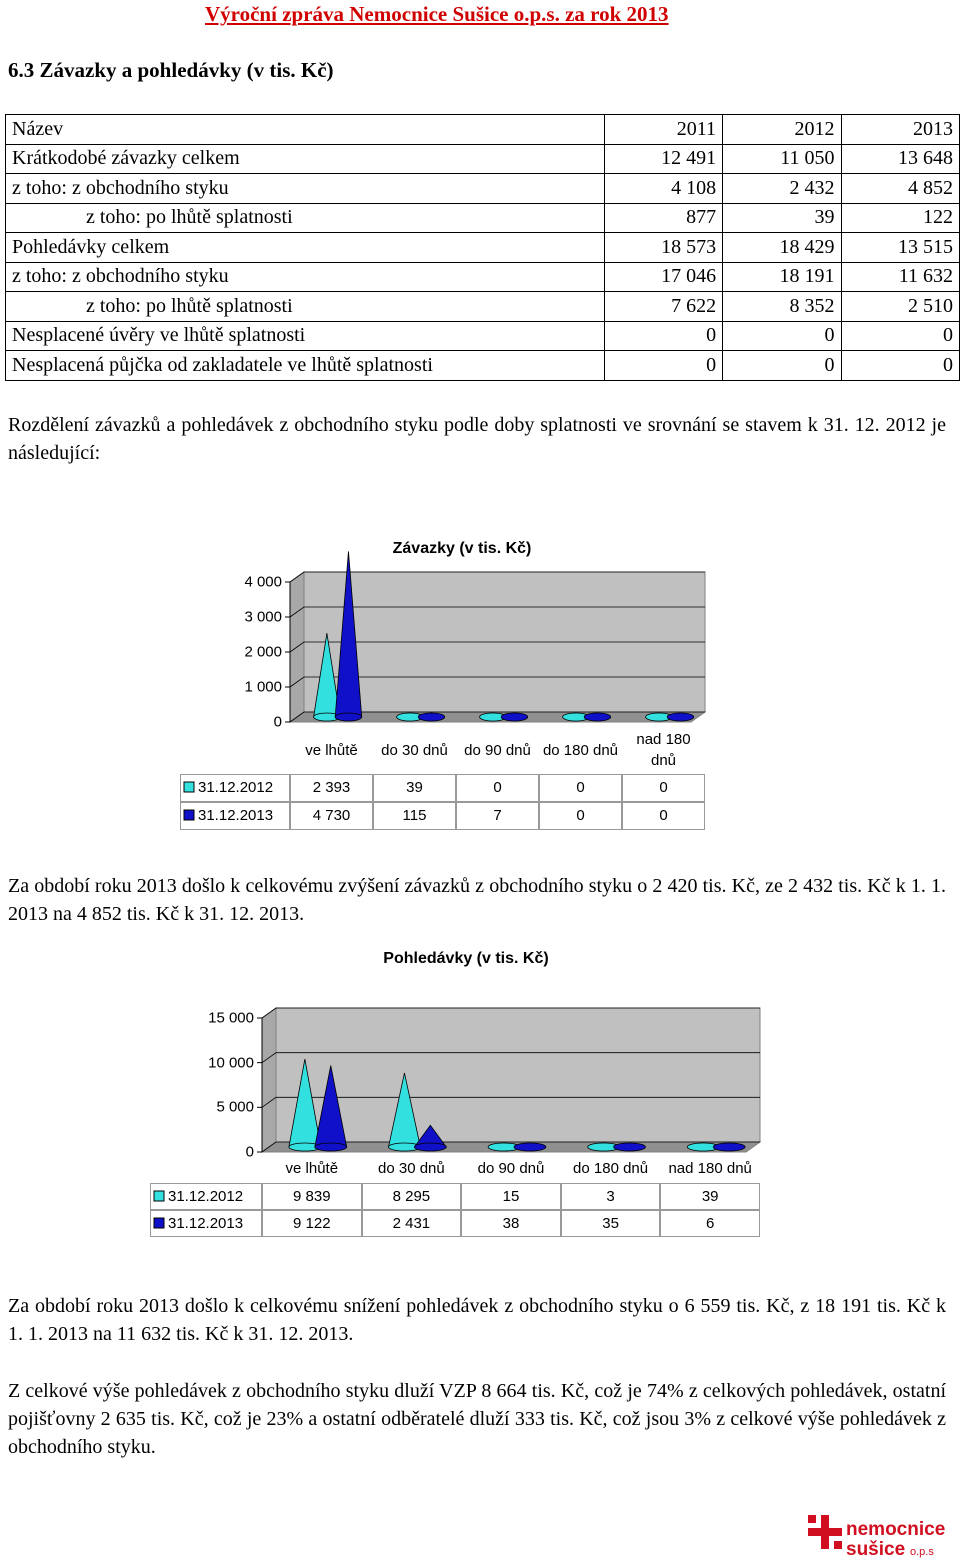 The width and height of the screenshot is (960, 1564). Describe the element at coordinates (663, 306) in the screenshot. I see `table-cell: 7 622` at that location.